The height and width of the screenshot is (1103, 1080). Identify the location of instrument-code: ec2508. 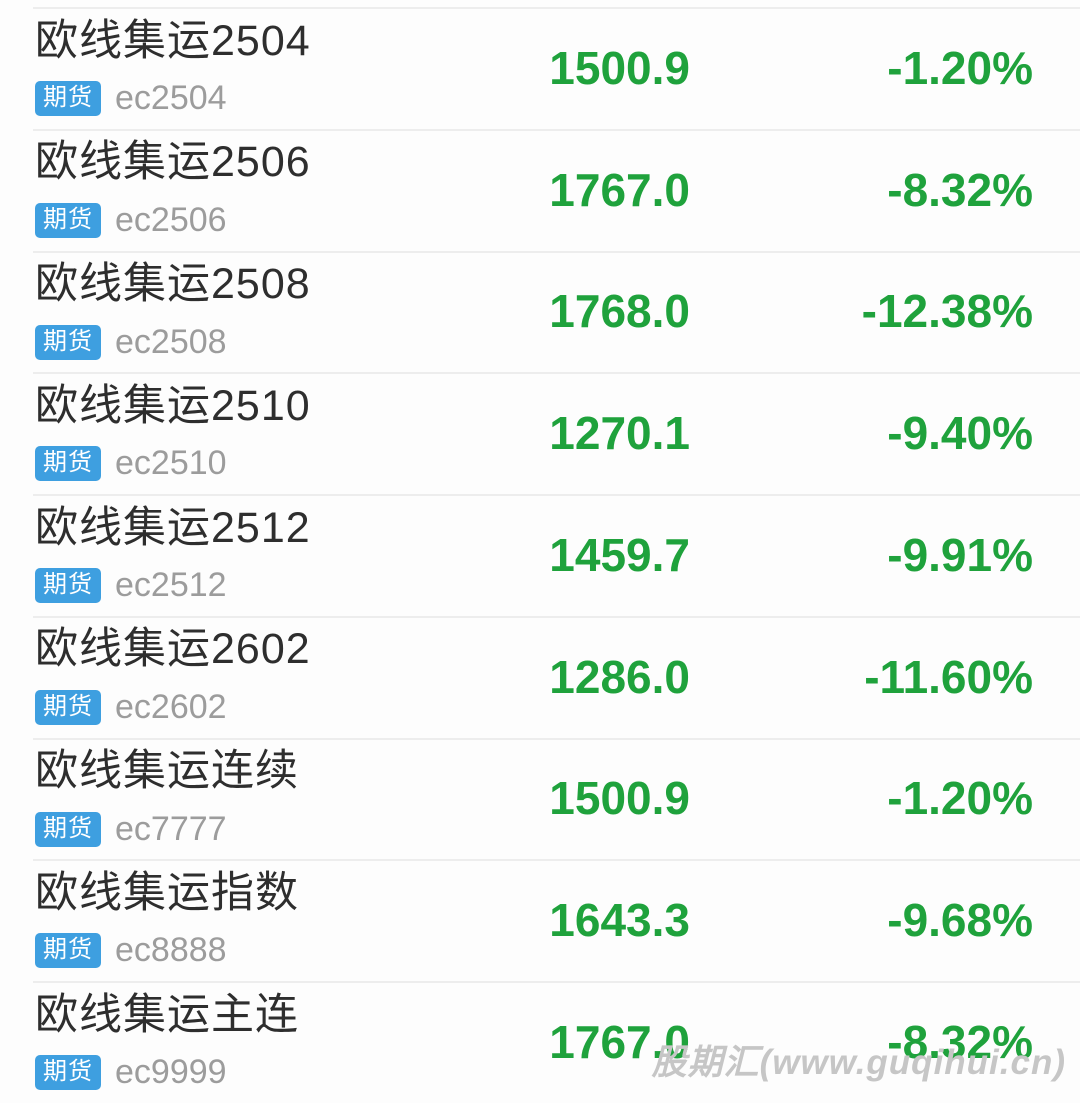
(171, 341).